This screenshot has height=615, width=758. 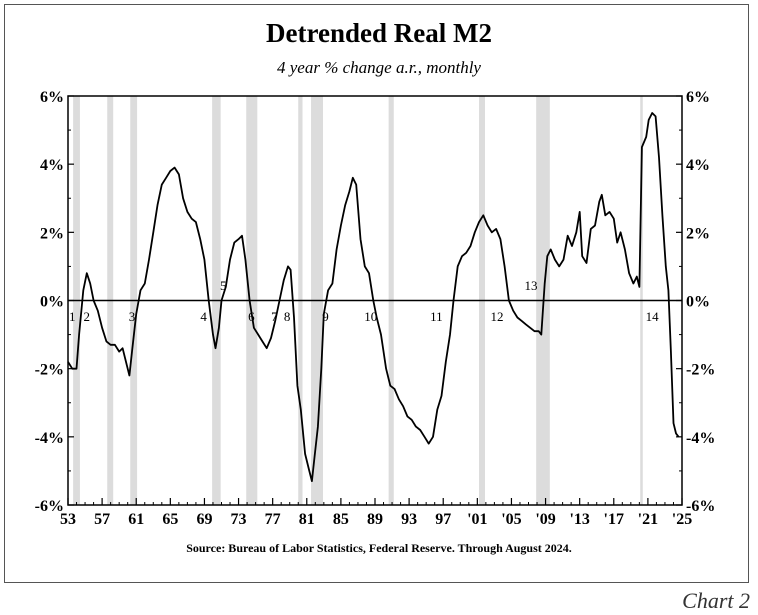 I want to click on y-tick-label-right: -6%, so click(x=700, y=506).